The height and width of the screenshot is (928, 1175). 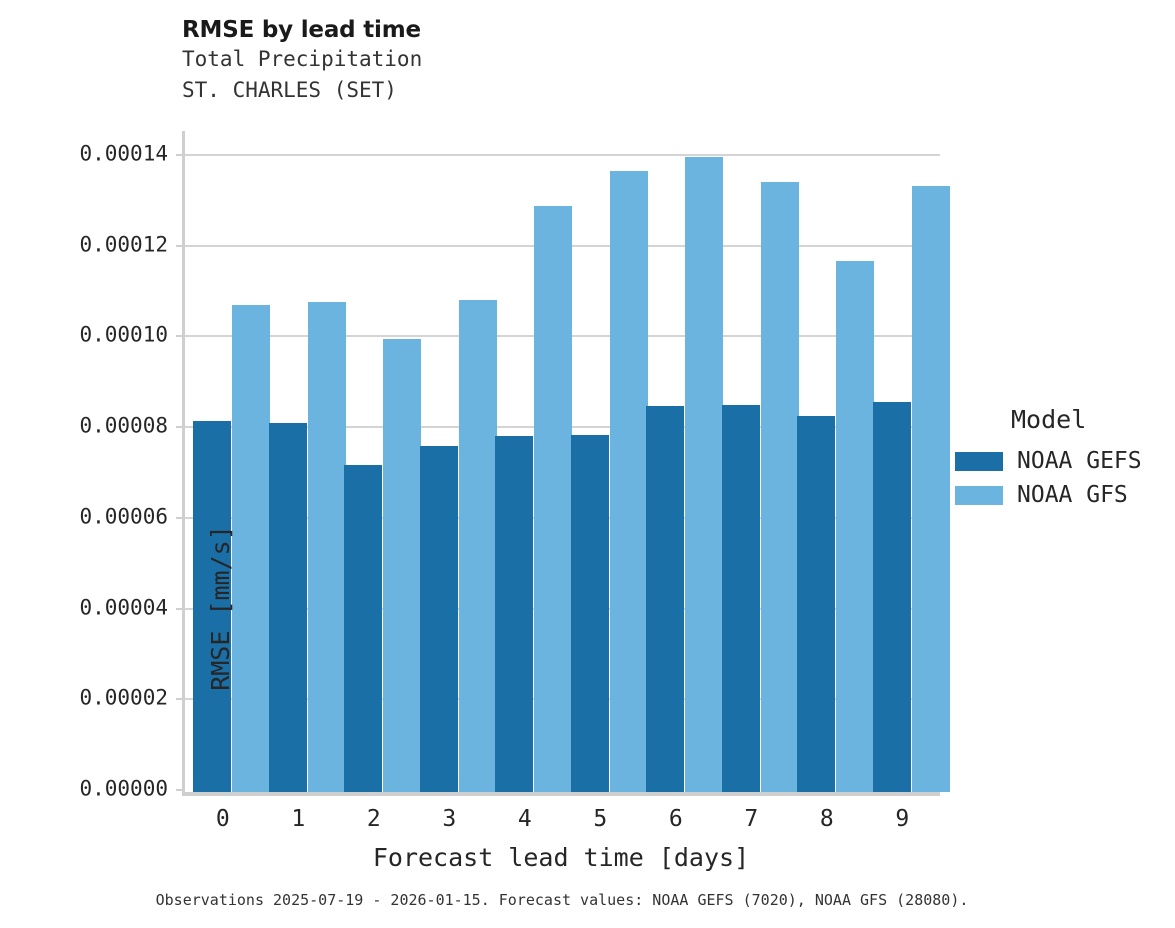 I want to click on legend-label: NOAA GFS, so click(x=1072, y=495).